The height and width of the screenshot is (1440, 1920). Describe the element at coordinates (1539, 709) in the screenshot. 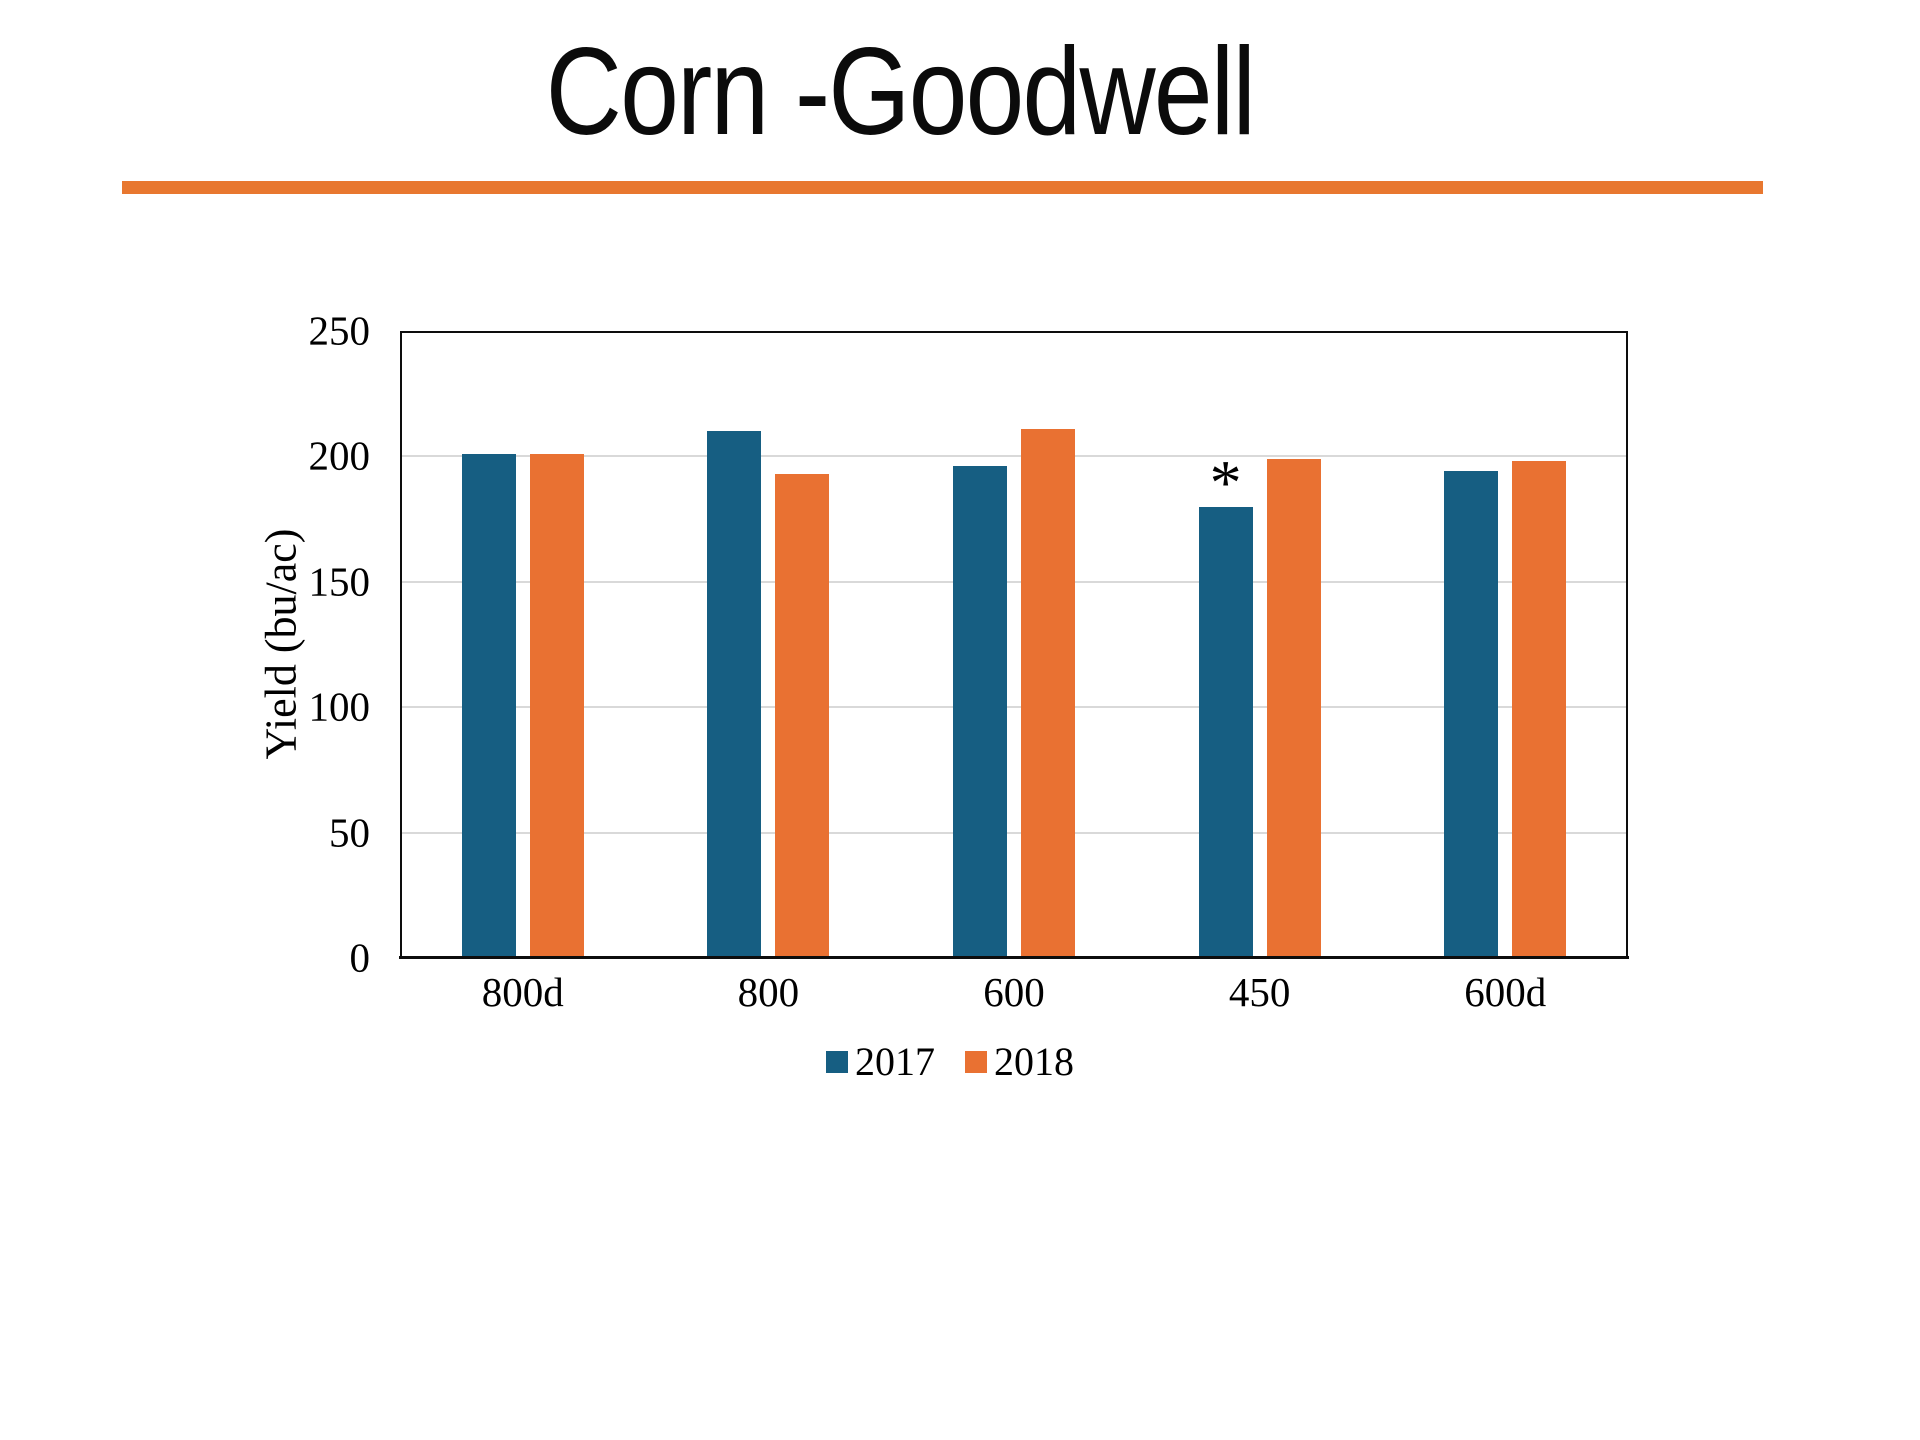

I see `bar-2018-600d` at that location.